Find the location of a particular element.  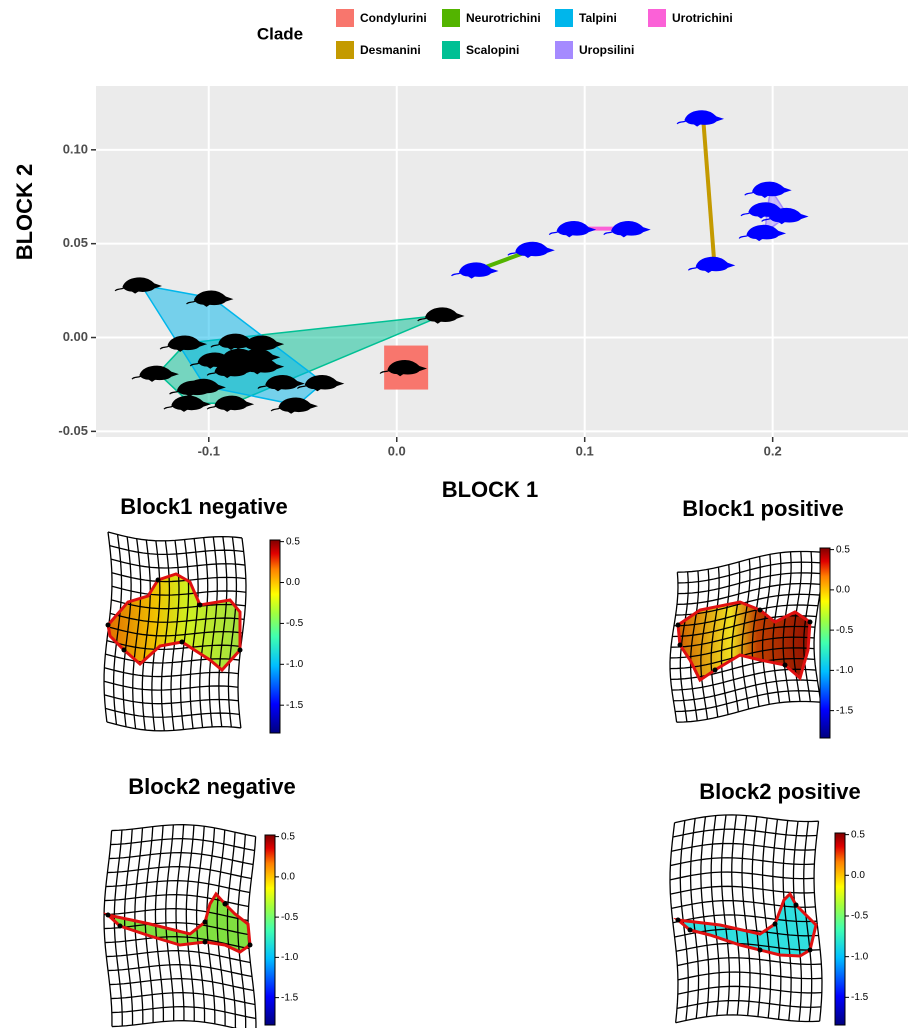

legend-label: Neurotrichini is located at coordinates (503, 18).